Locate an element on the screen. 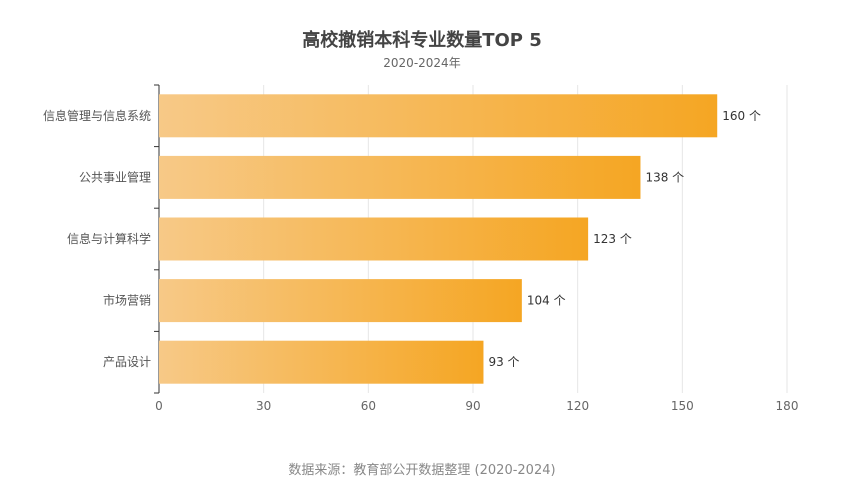 The width and height of the screenshot is (844, 488). x-tick-label: 30 is located at coordinates (263, 406).